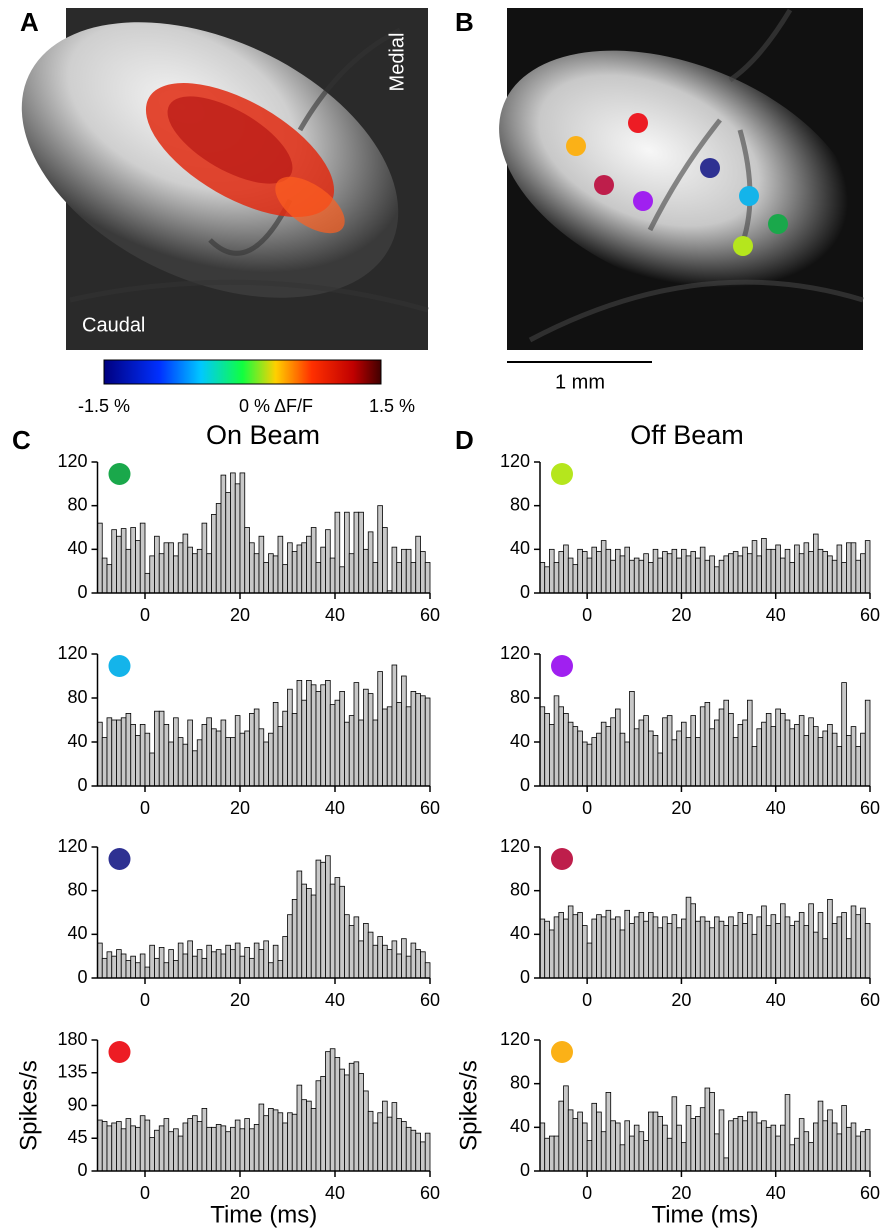 Image resolution: width=895 pixels, height=1232 pixels. I want to click on y-tick-label: 80, so click(77, 889).